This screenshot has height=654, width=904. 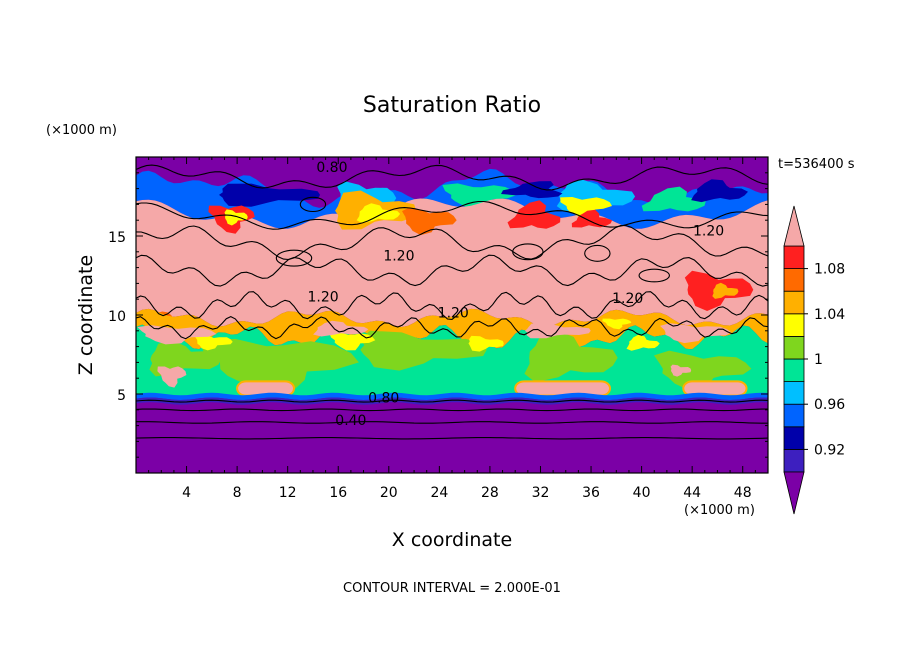 What do you see at coordinates (117, 317) in the screenshot?
I see `y-tick-label: 10` at bounding box center [117, 317].